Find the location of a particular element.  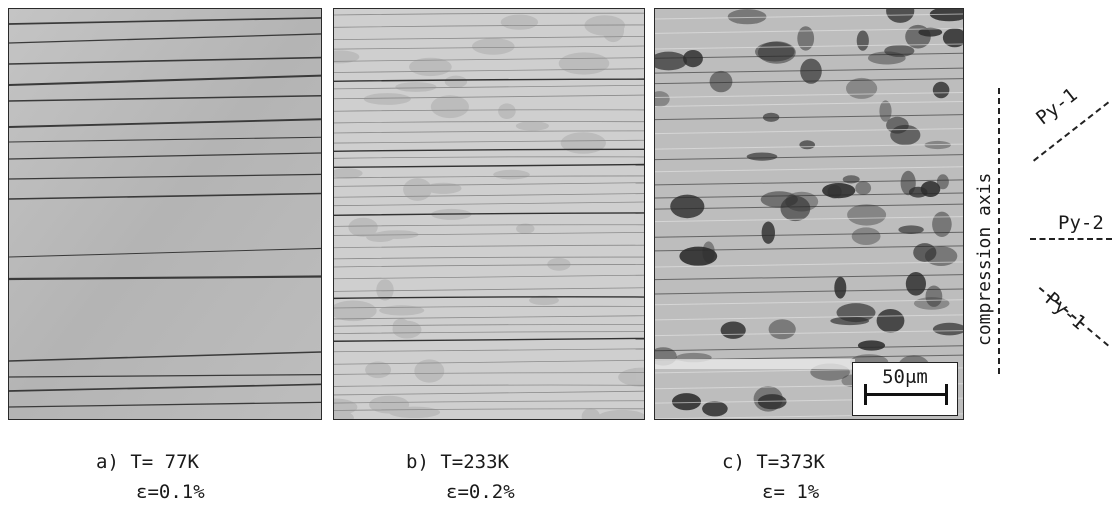

scale-bar-line is located at coordinates (906, 394).